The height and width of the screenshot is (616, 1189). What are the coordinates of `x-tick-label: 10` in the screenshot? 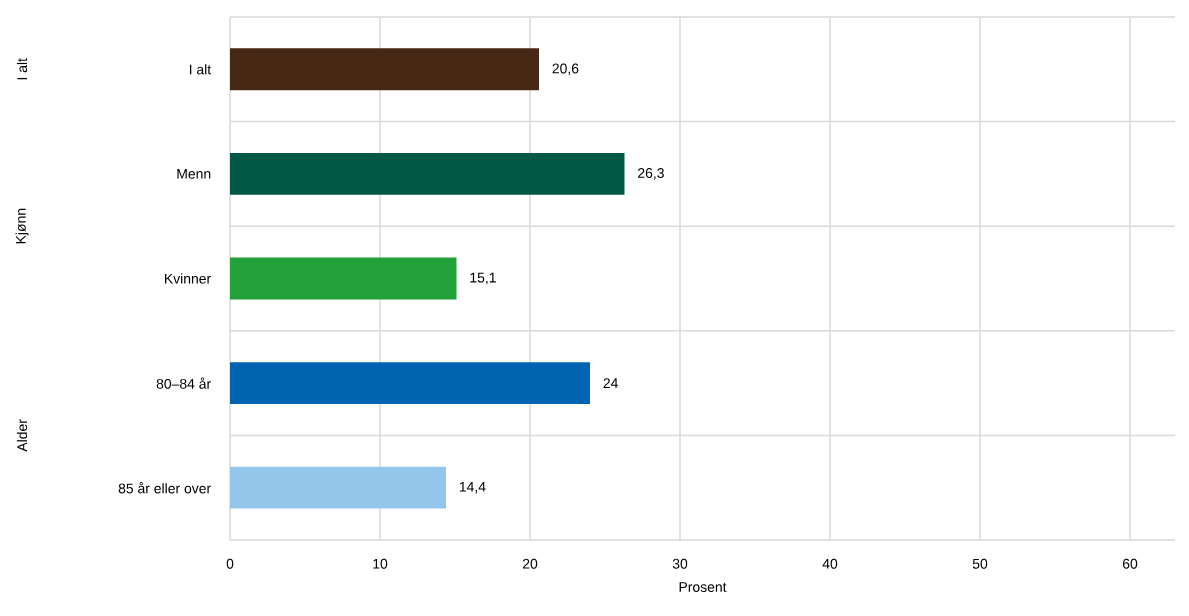 It's located at (380, 563).